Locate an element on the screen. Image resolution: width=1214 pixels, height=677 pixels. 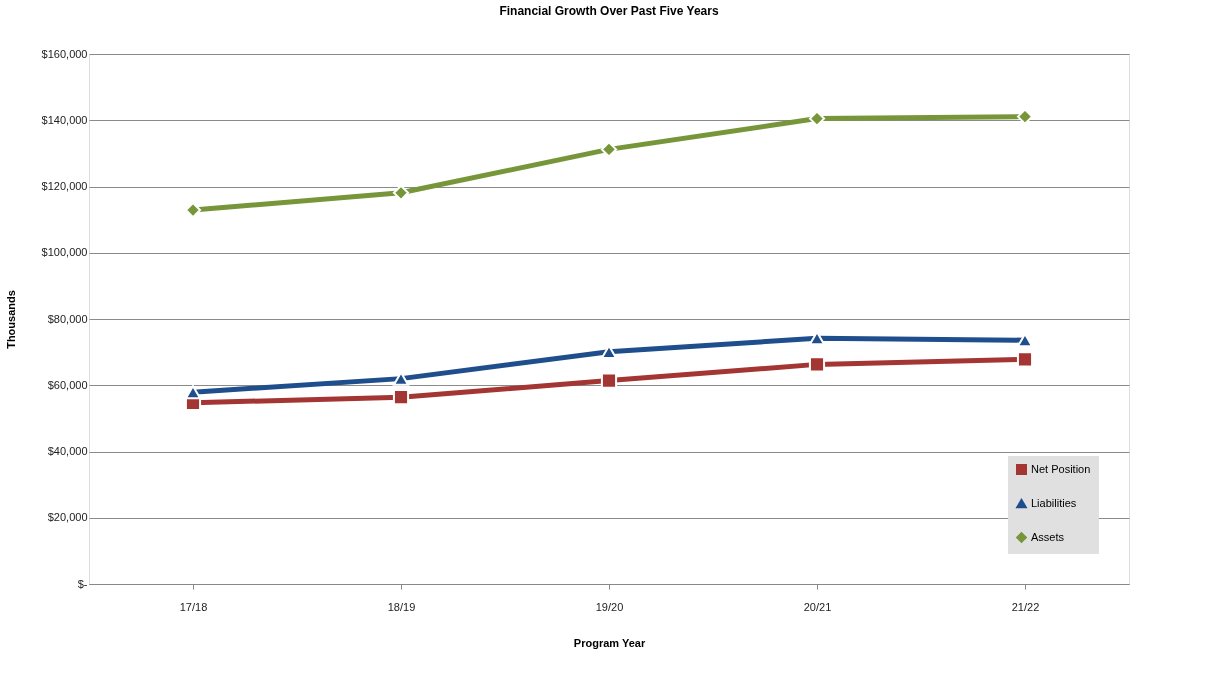
x-tick-label: 17/18 is located at coordinates (193, 606).